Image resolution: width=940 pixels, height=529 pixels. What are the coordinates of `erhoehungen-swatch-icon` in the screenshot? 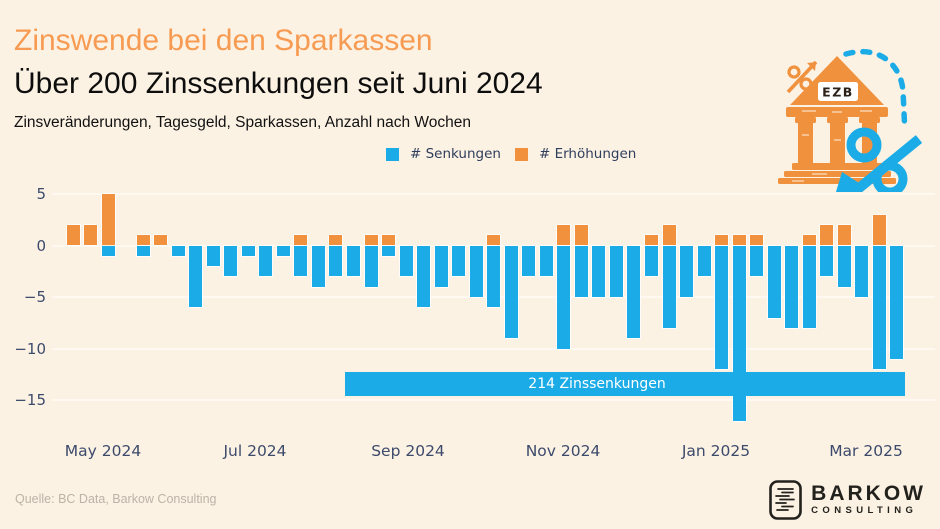 It's located at (521, 154).